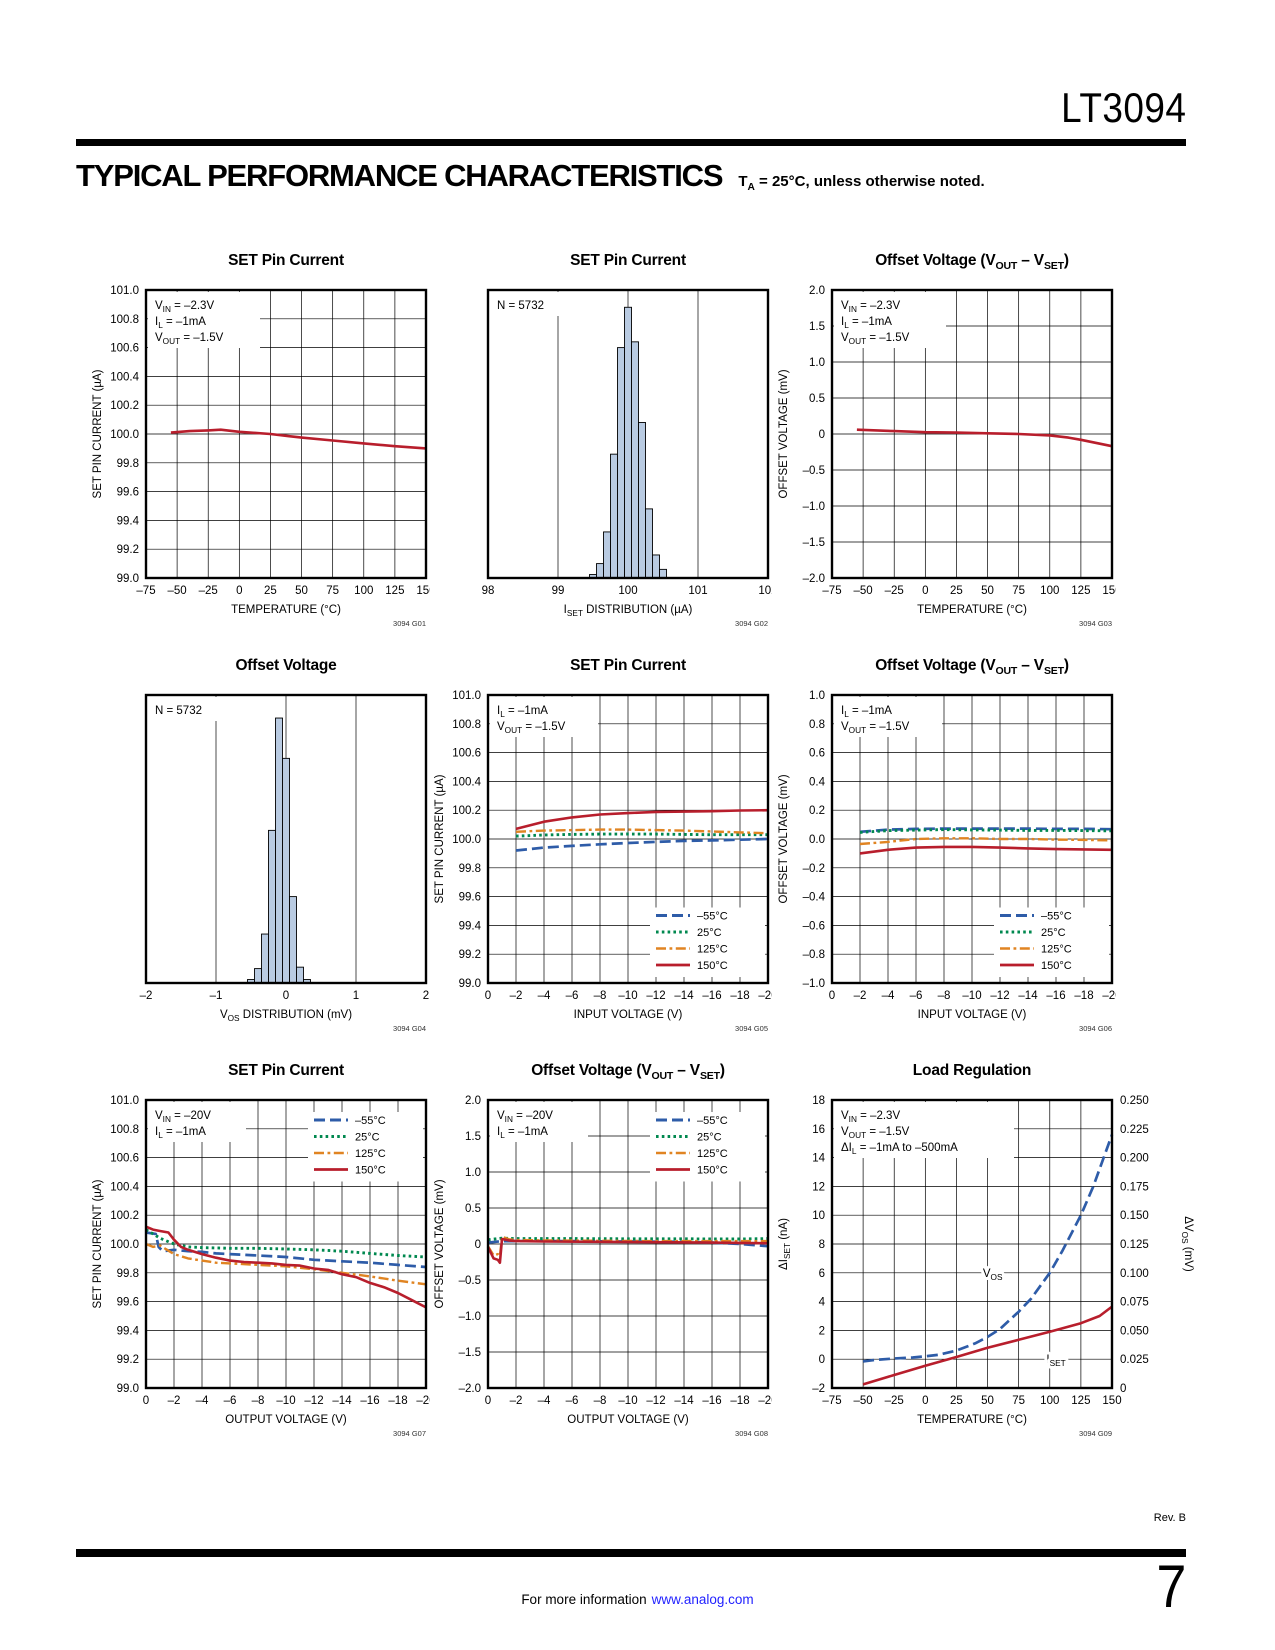  Describe the element at coordinates (124, 377) in the screenshot. I see `svg-text: 100.4` at that location.